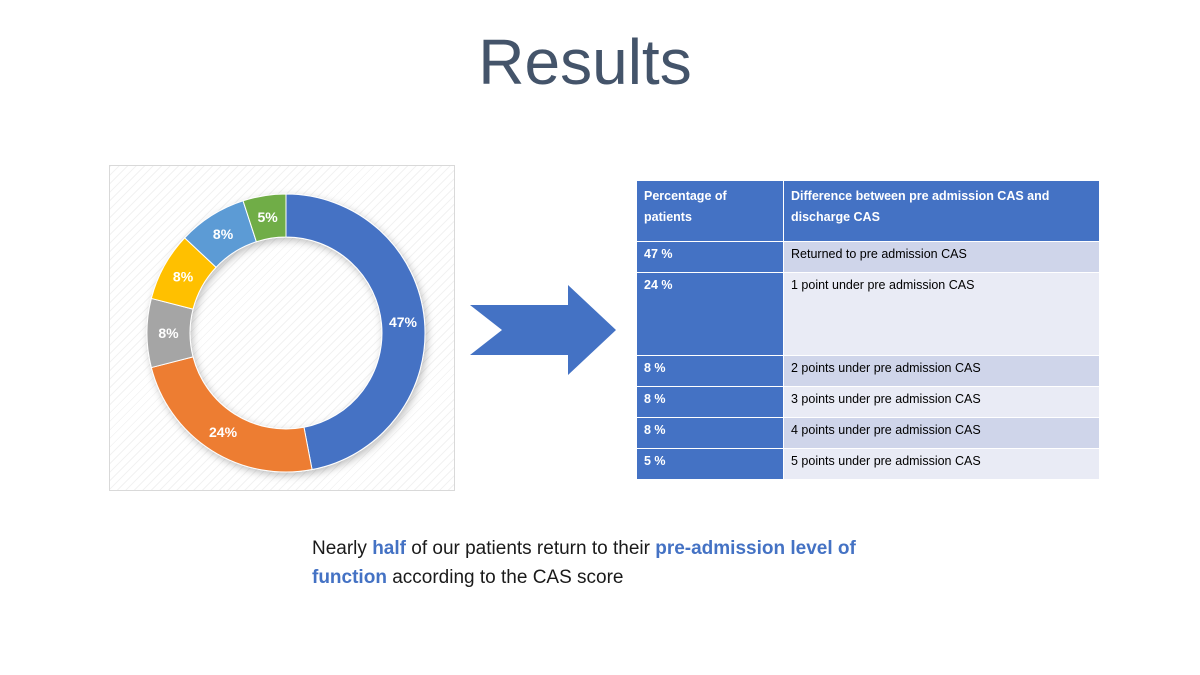  I want to click on table-row: 5 % 5 points under pre admission CAS, so click(868, 464).